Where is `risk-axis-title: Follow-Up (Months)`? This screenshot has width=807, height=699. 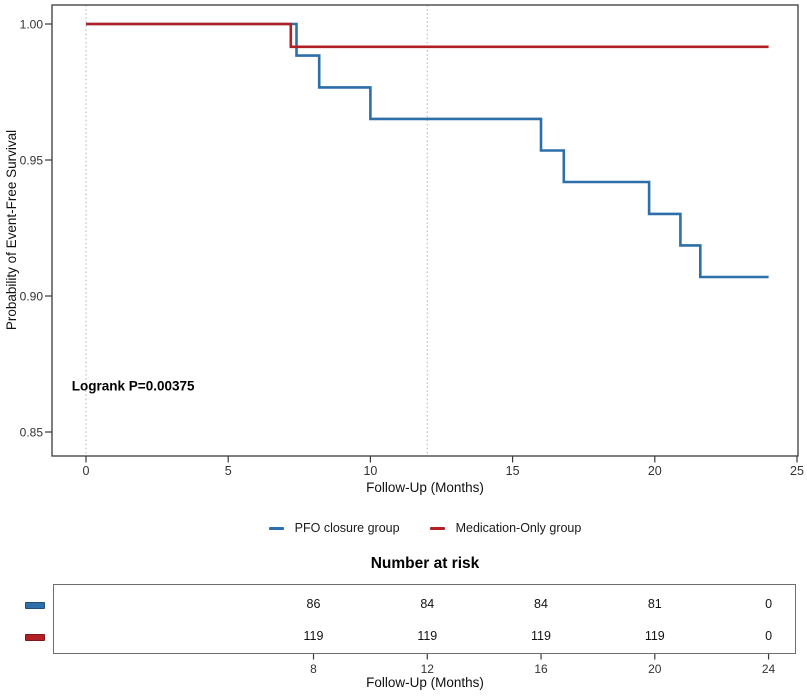 risk-axis-title: Follow-Up (Months) is located at coordinates (425, 682).